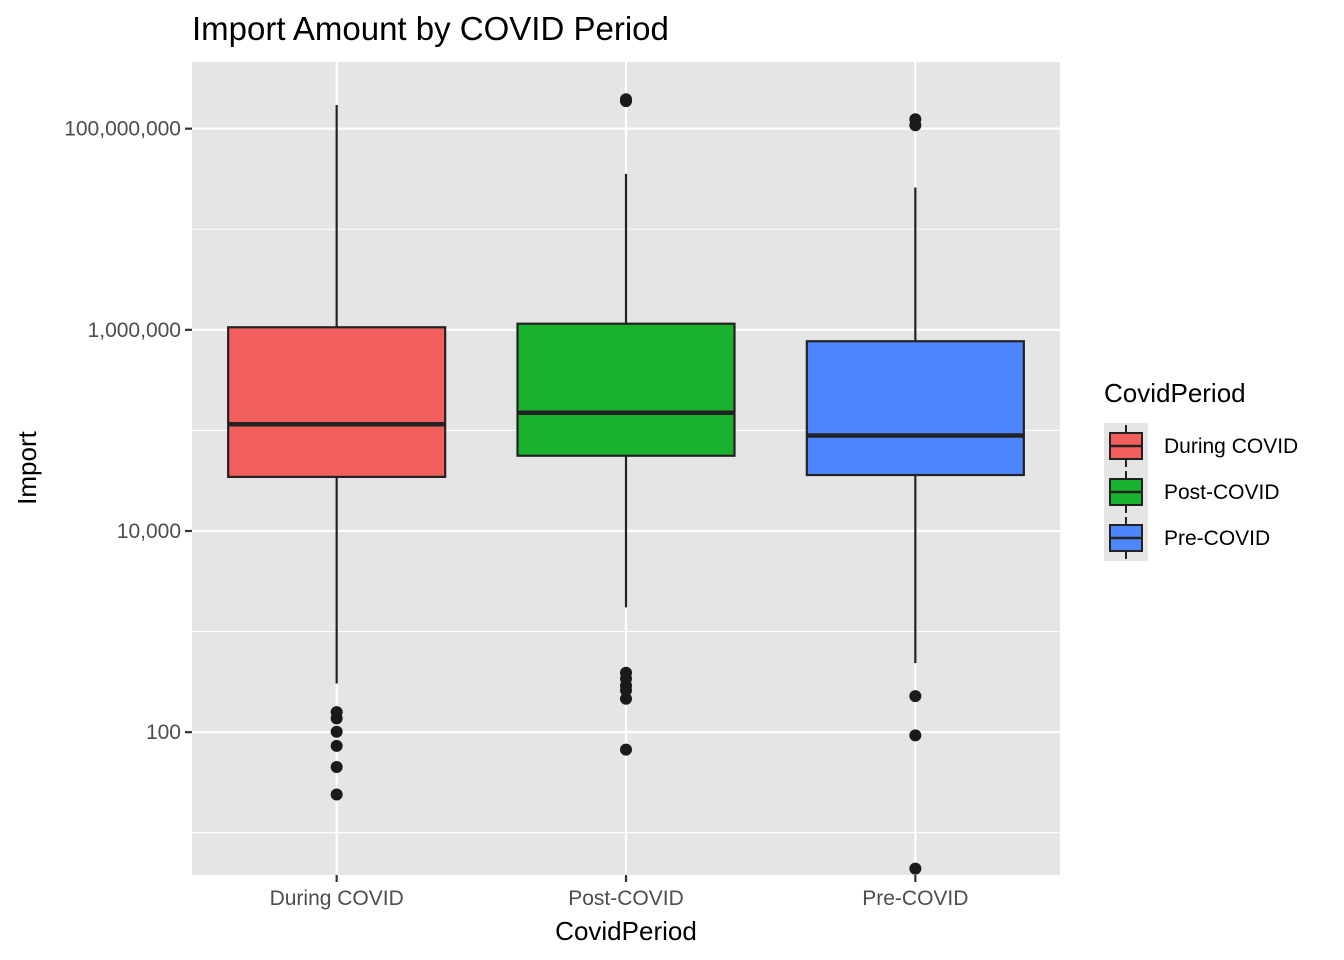 The width and height of the screenshot is (1344, 960). I want to click on y-tick-label: 10,000, so click(149, 531).